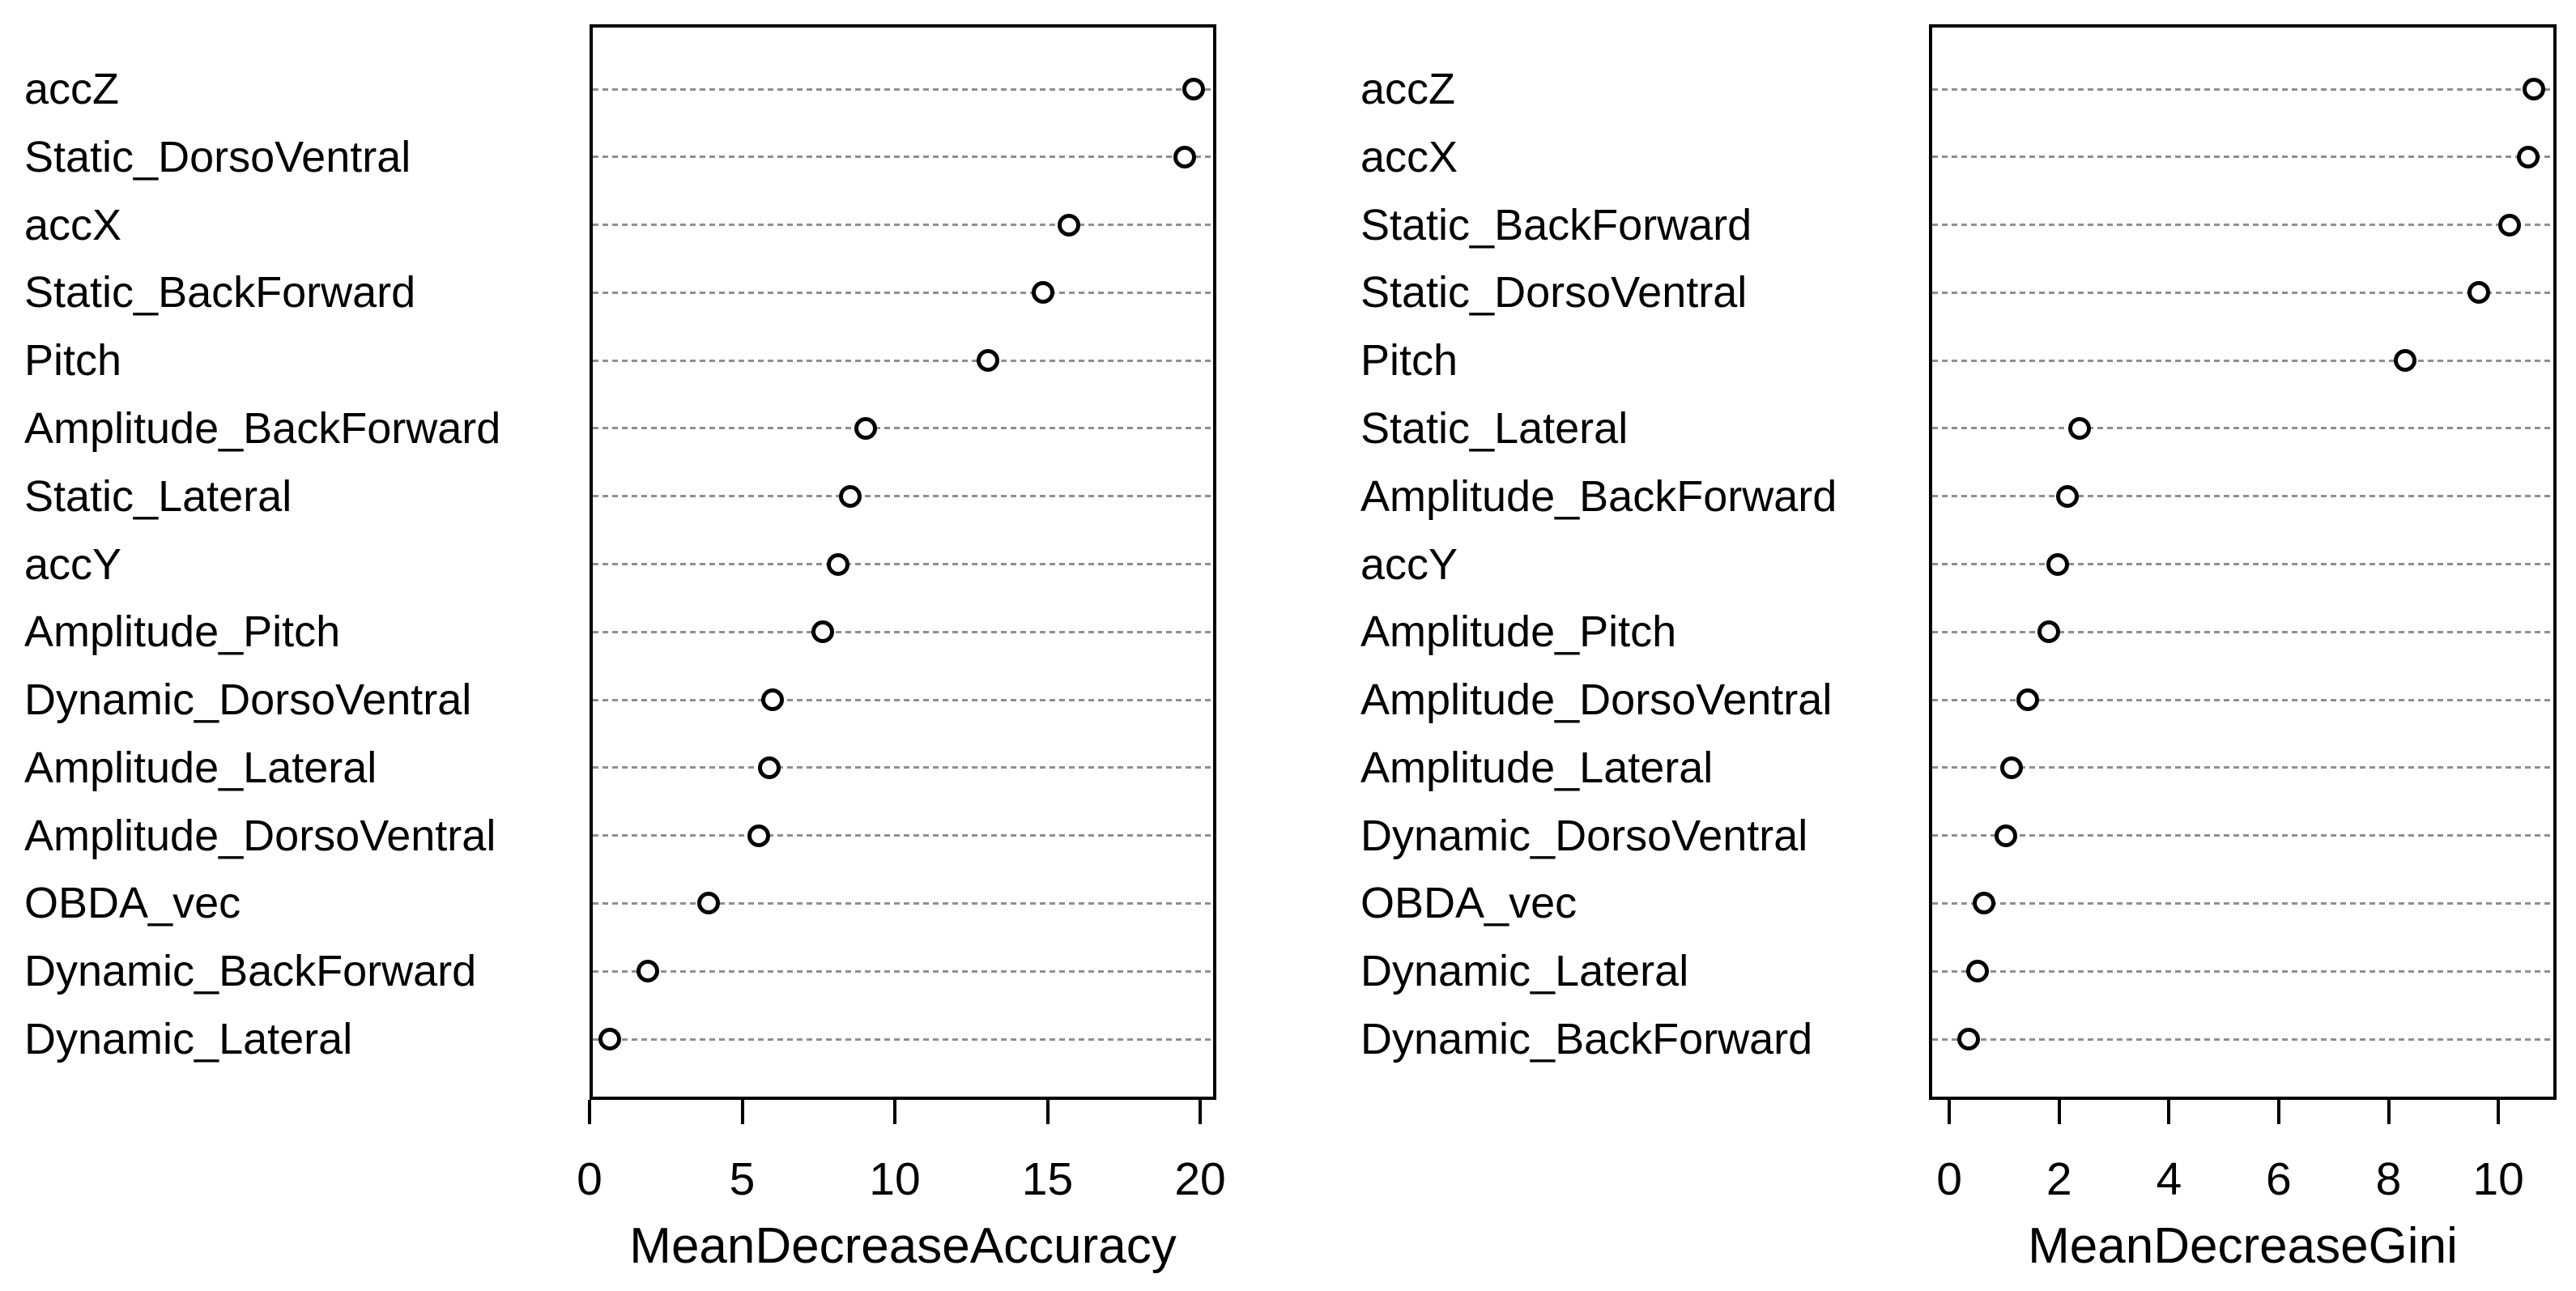  Describe the element at coordinates (2279, 1179) in the screenshot. I see `x-axis-tick-label: 6` at that location.